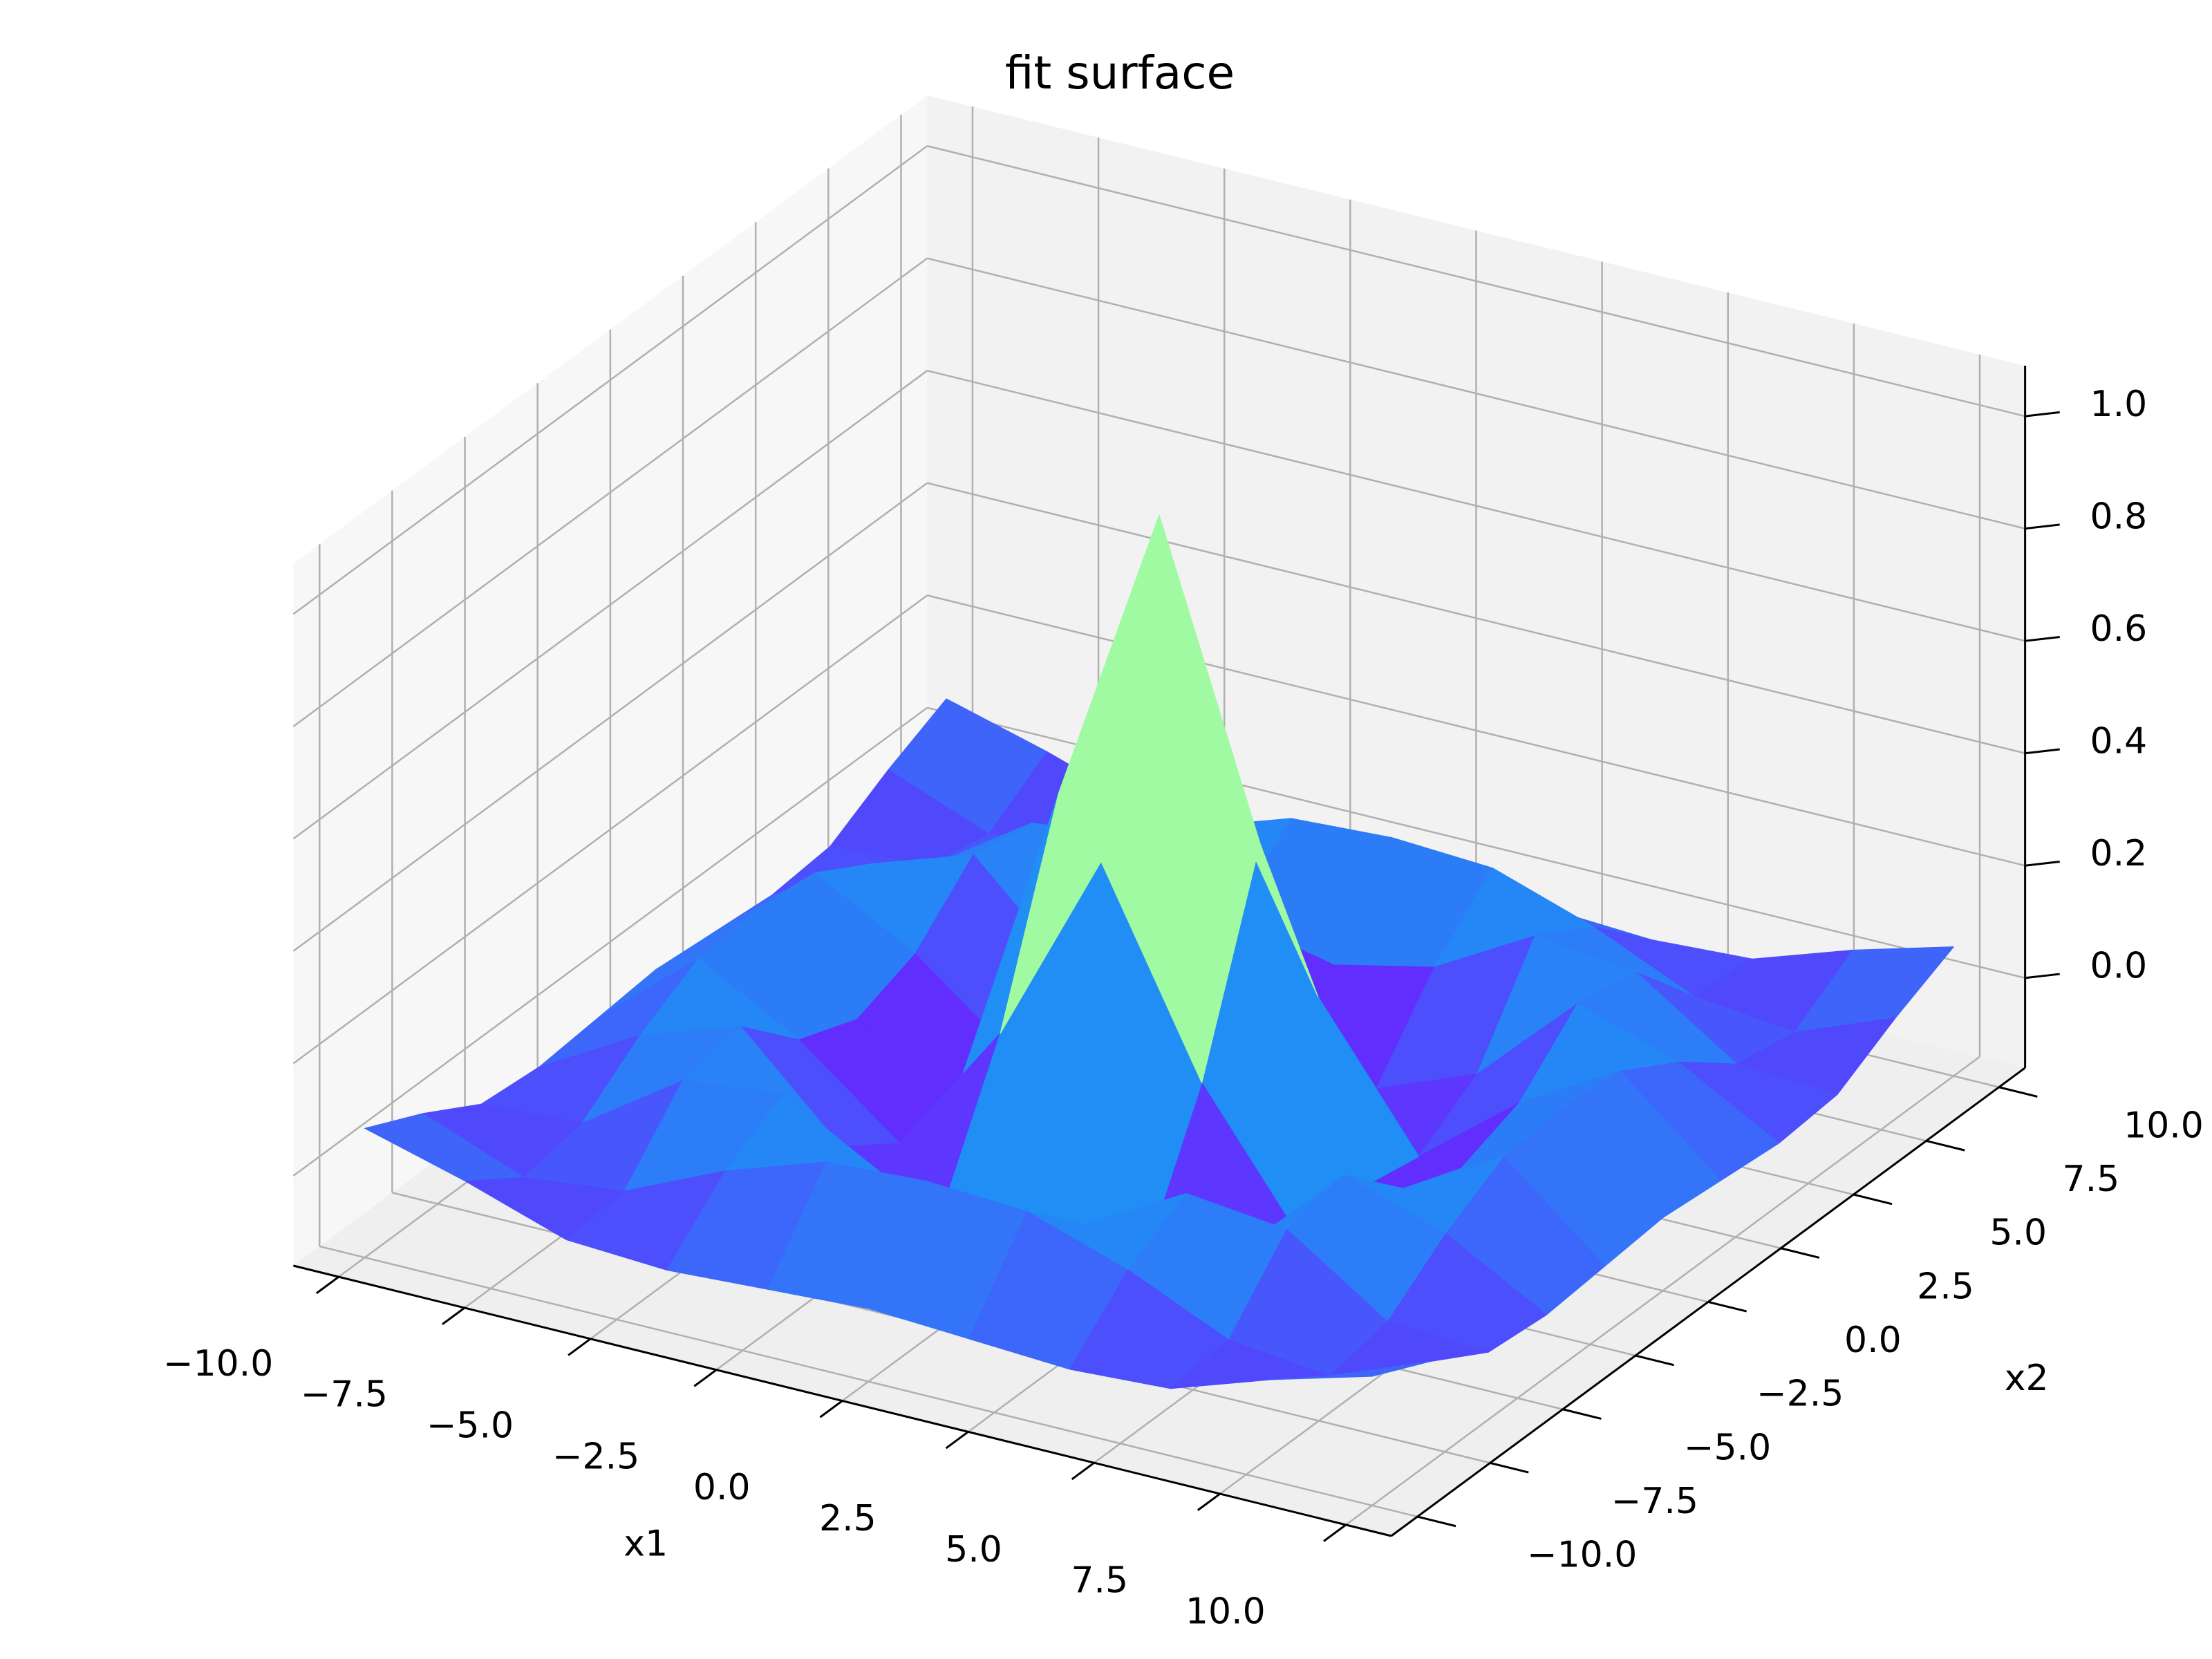  What do you see at coordinates (2119, 741) in the screenshot?
I see `z-tick-label: 0.4` at bounding box center [2119, 741].